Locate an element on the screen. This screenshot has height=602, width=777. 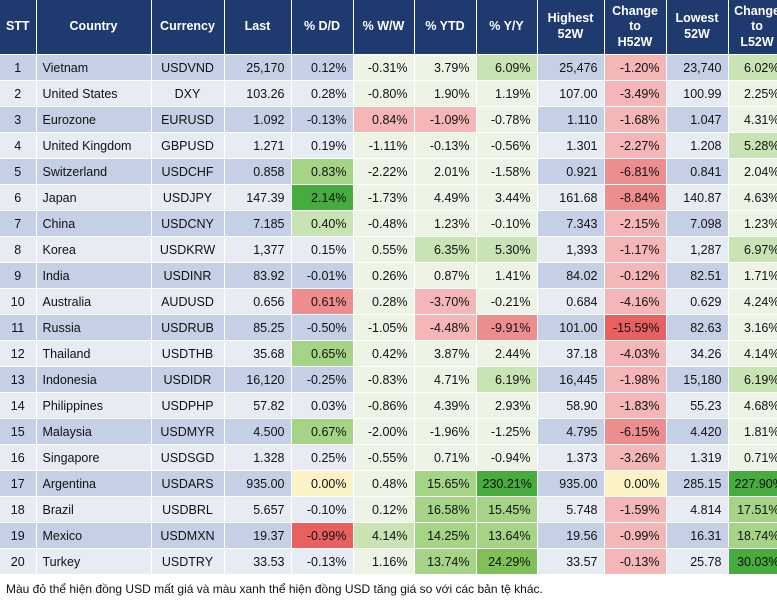
cell-ytd: 0.87% is located at coordinates (445, 275).